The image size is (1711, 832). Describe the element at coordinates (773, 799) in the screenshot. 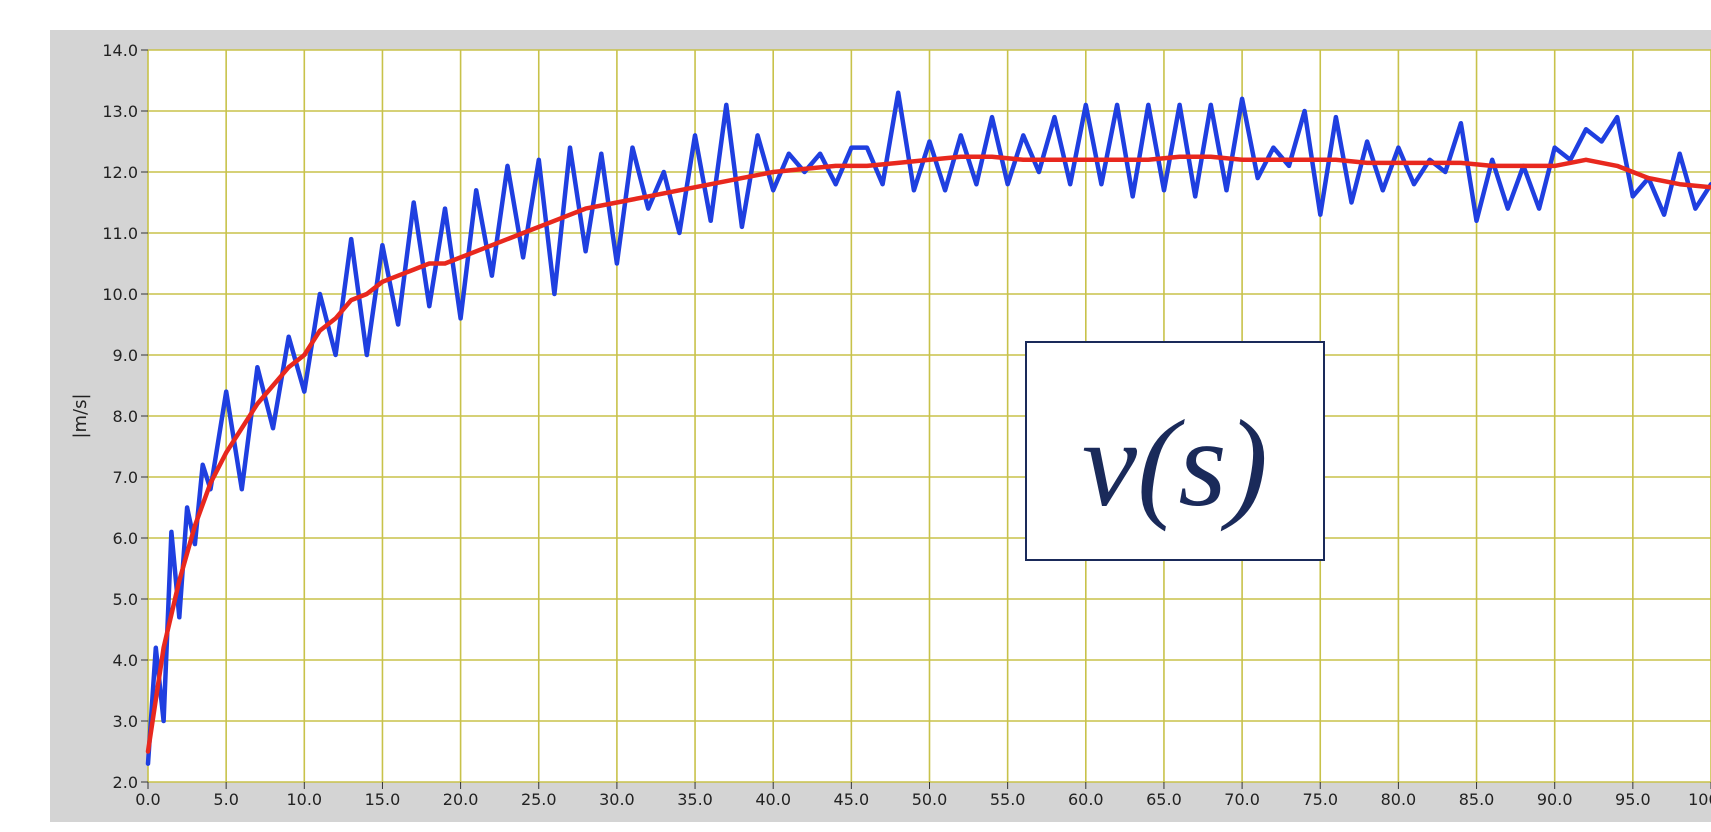

I see `x-tick-label: 40.0` at that location.